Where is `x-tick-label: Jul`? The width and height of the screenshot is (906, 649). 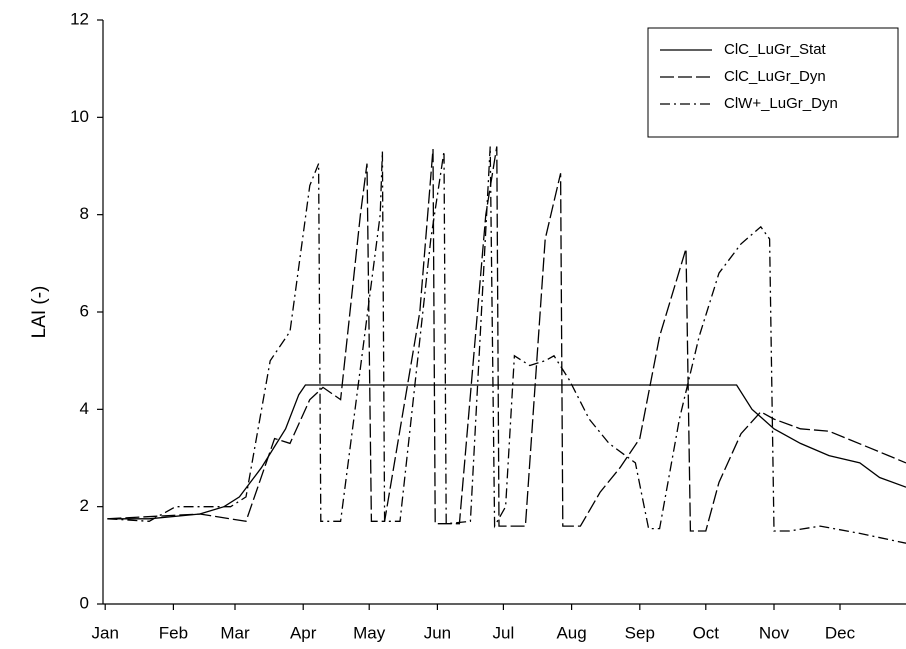
x-tick-label: Jul is located at coordinates (504, 632).